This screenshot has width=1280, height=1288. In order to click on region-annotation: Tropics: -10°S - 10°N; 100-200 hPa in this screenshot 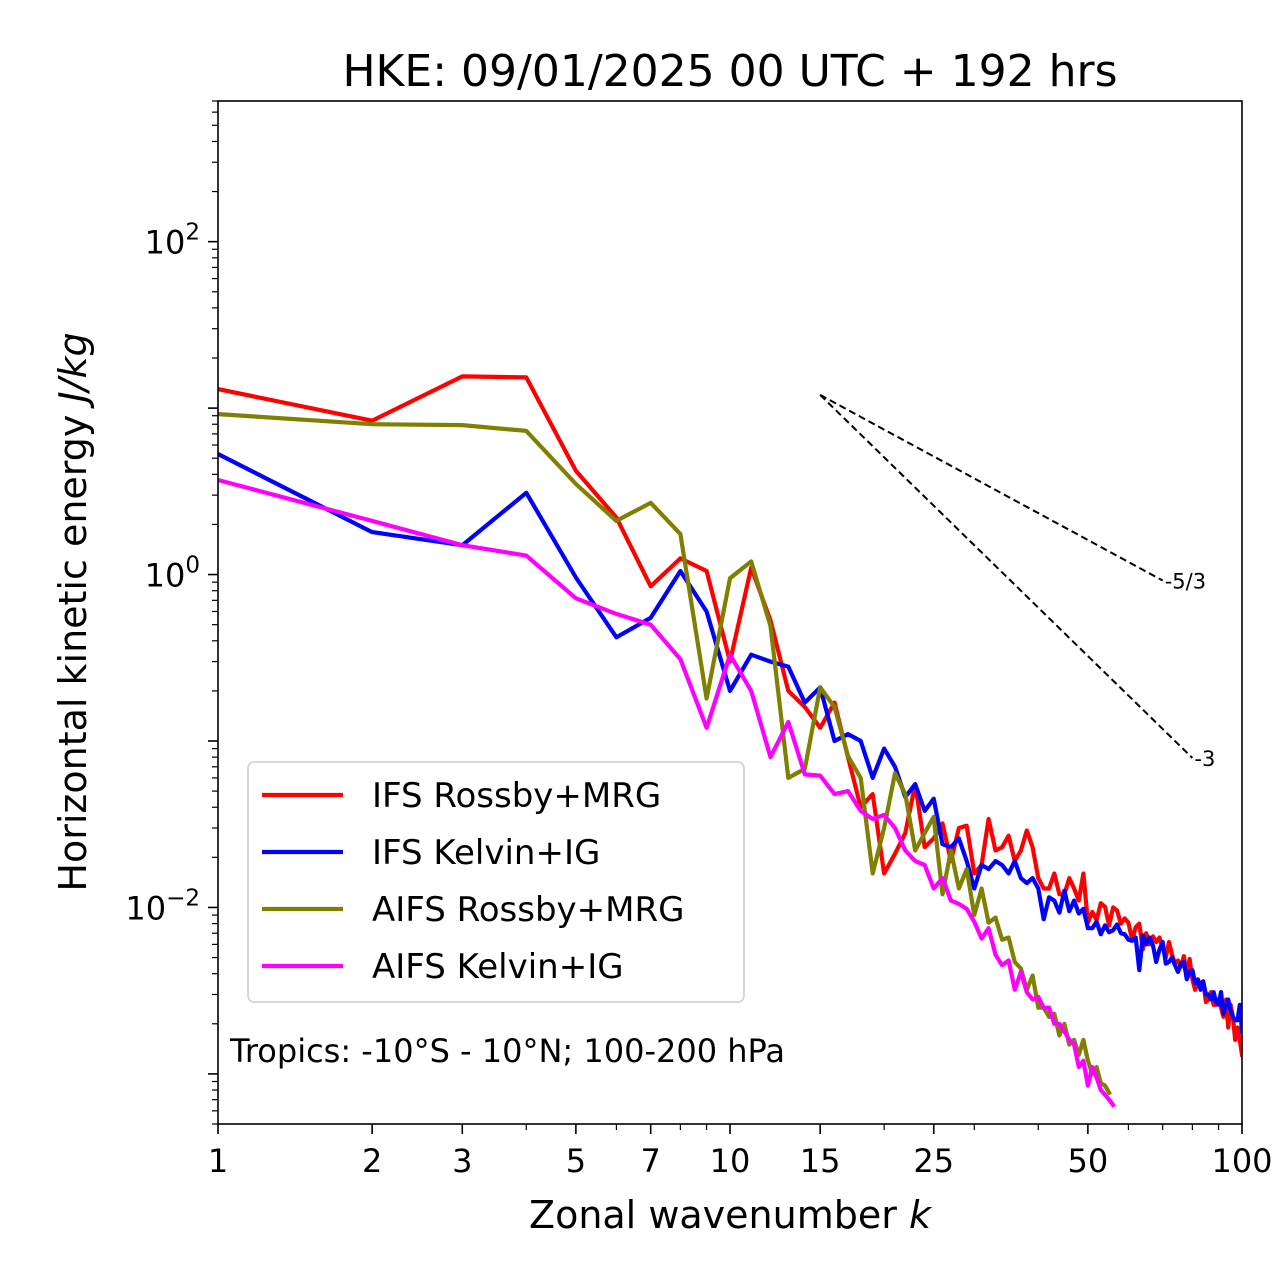, I will do `click(507, 1051)`.